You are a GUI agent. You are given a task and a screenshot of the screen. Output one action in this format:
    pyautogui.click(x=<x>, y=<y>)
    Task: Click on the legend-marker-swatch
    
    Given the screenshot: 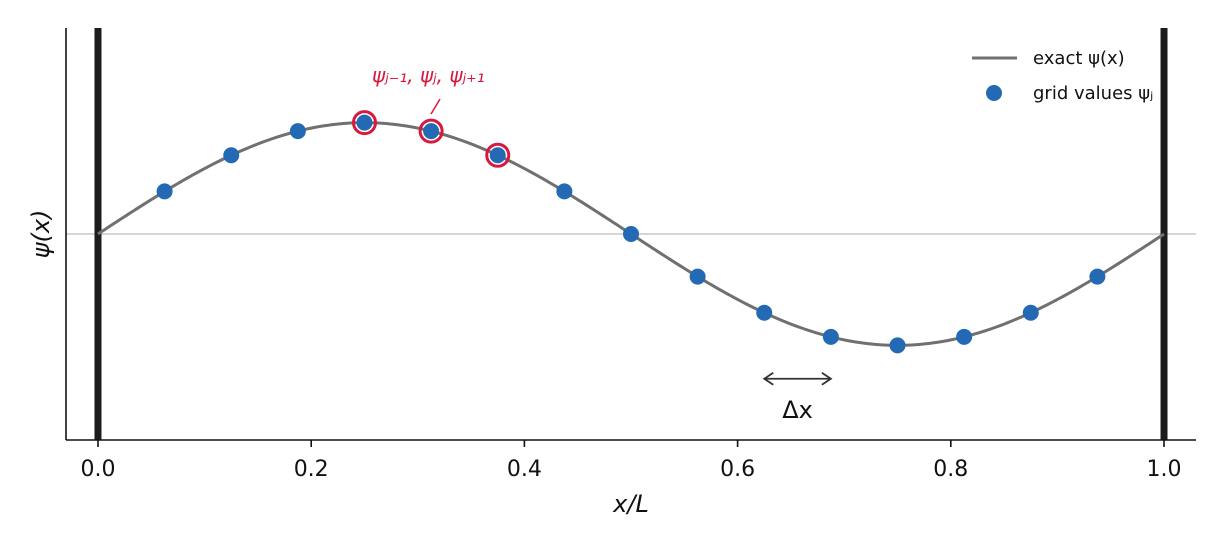 What is the action you would take?
    pyautogui.click(x=994, y=93)
    